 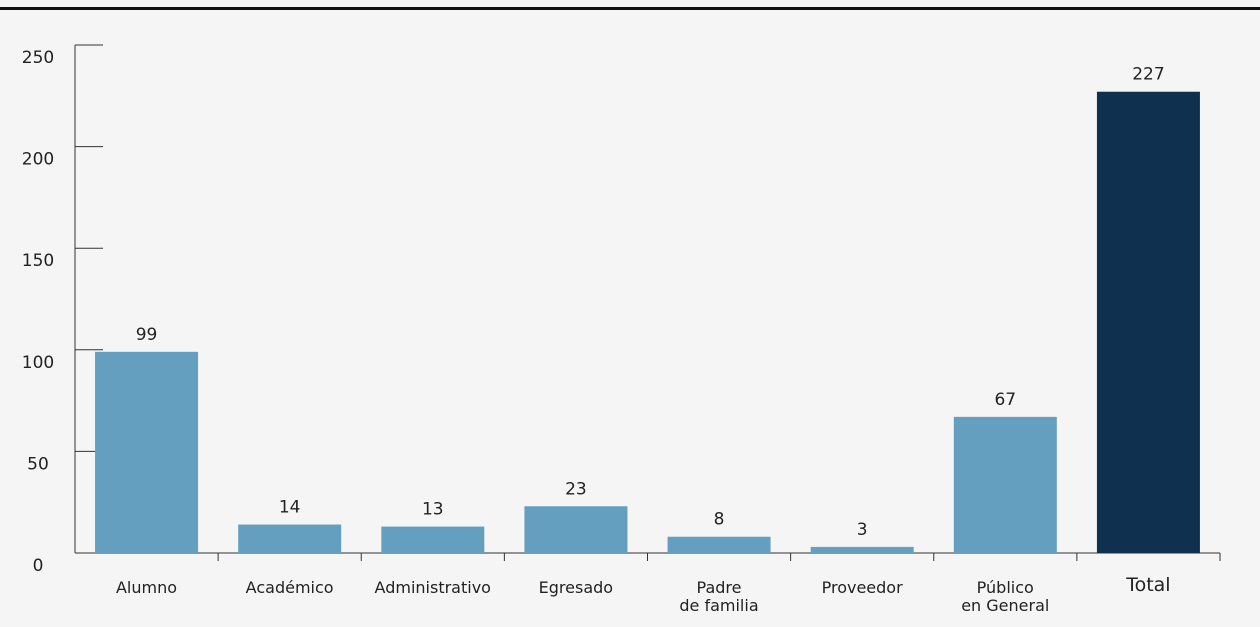 I want to click on top-rule, so click(x=630, y=8).